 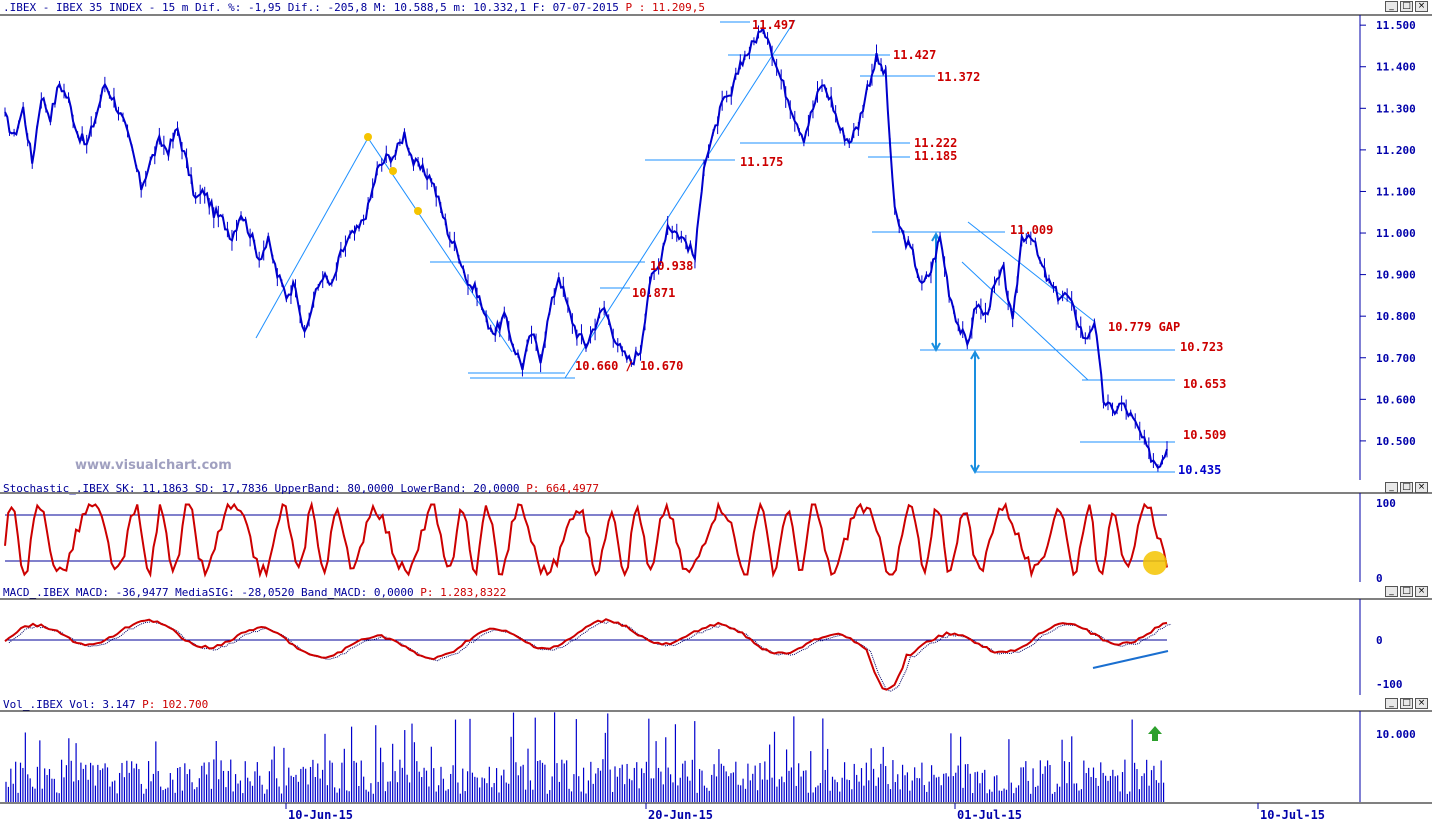 What do you see at coordinates (1396, 399) in the screenshot?
I see `y-tick-label: 10.600` at bounding box center [1396, 399].